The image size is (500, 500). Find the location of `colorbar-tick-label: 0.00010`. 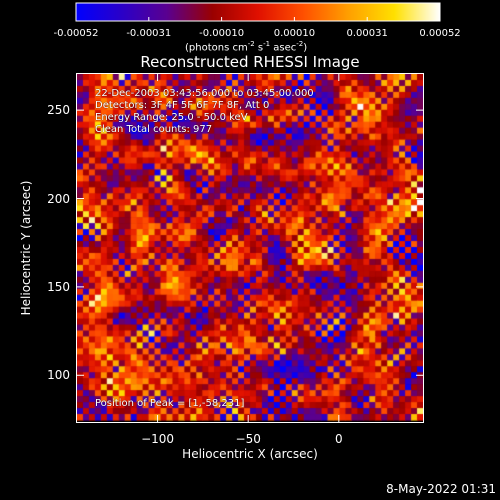

colorbar-tick-label: 0.00010 is located at coordinates (294, 33).